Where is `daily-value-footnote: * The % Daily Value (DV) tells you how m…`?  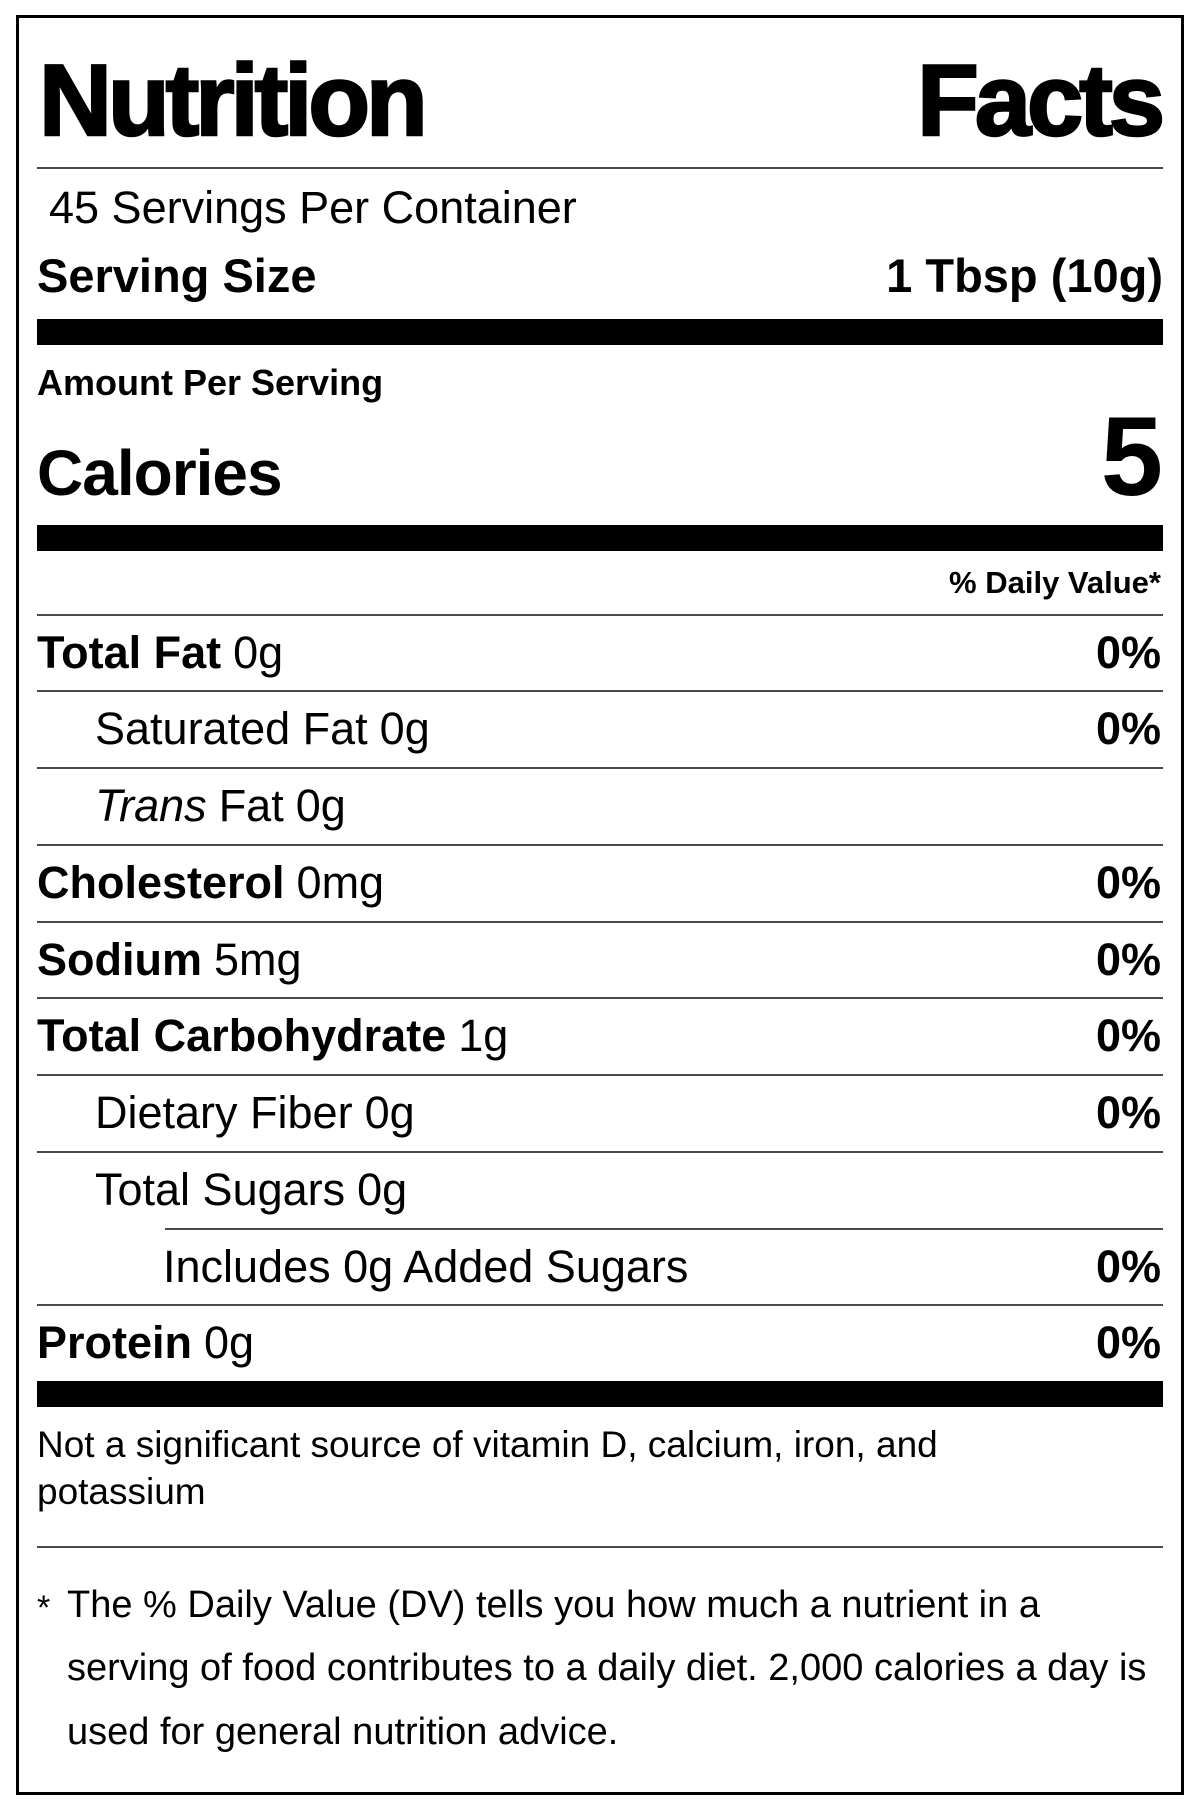 daily-value-footnote: * The % Daily Value (DV) tells you how m… is located at coordinates (600, 1656).